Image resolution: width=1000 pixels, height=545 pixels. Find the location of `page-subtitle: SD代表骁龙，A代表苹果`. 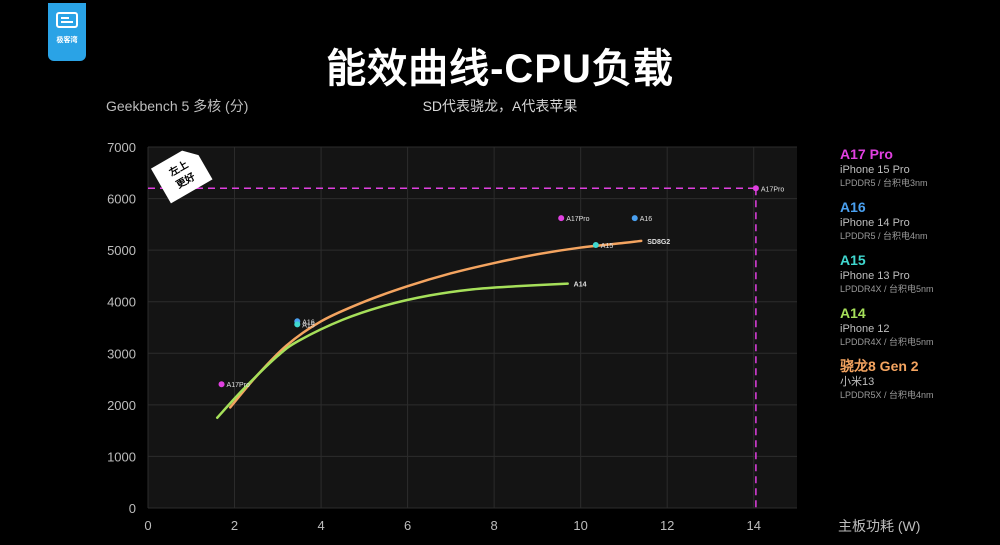

page-subtitle: SD代表骁龙，A代表苹果 is located at coordinates (500, 106).